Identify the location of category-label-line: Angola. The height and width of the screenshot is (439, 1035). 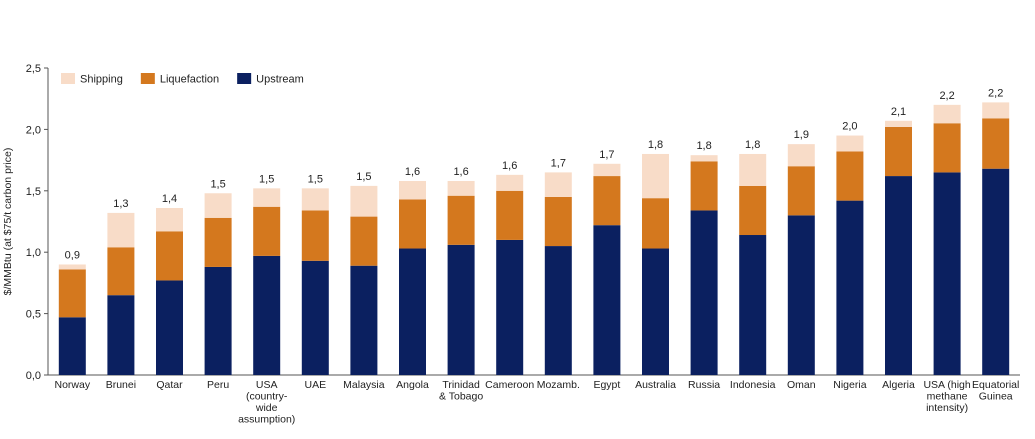
(412, 385).